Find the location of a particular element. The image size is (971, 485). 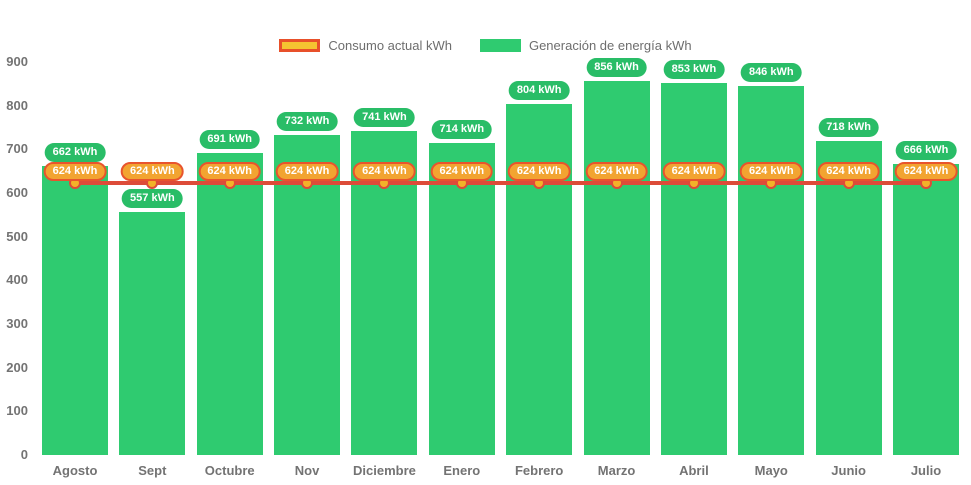

y-axis-tick-label: 0 is located at coordinates (24, 454).